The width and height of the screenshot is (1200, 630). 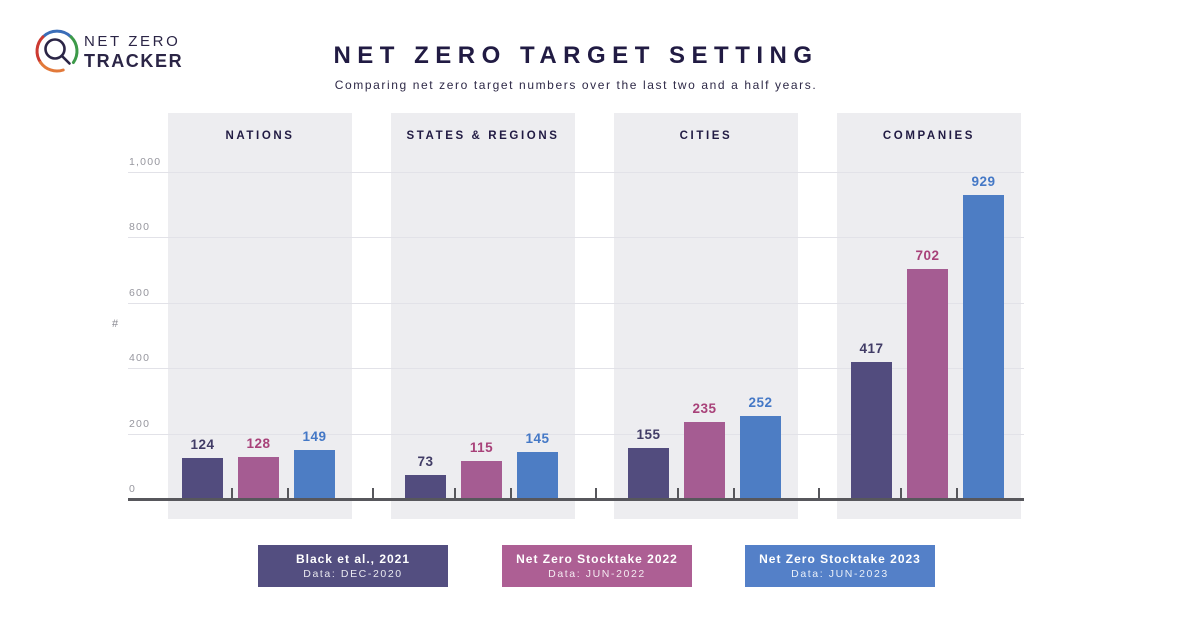 I want to click on bar-value-label: 124, so click(x=202, y=445).